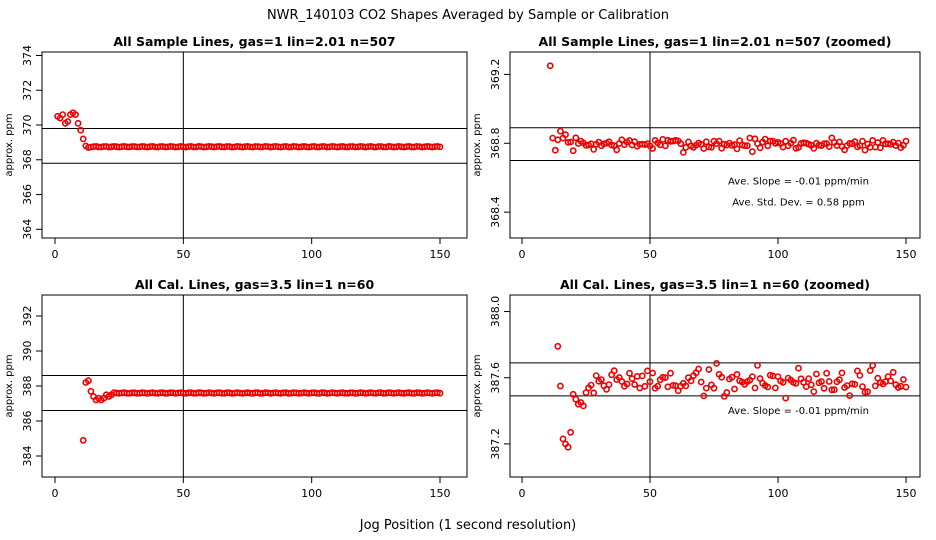 The width and height of the screenshot is (936, 540). What do you see at coordinates (27, 90) in the screenshot?
I see `y-tick-label: 372` at bounding box center [27, 90].